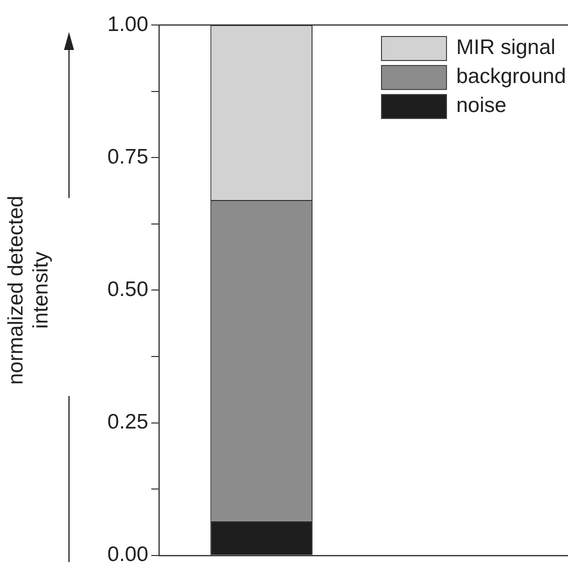 This screenshot has width=568, height=571. Describe the element at coordinates (127, 289) in the screenshot. I see `y-tick-label: 0.50` at that location.